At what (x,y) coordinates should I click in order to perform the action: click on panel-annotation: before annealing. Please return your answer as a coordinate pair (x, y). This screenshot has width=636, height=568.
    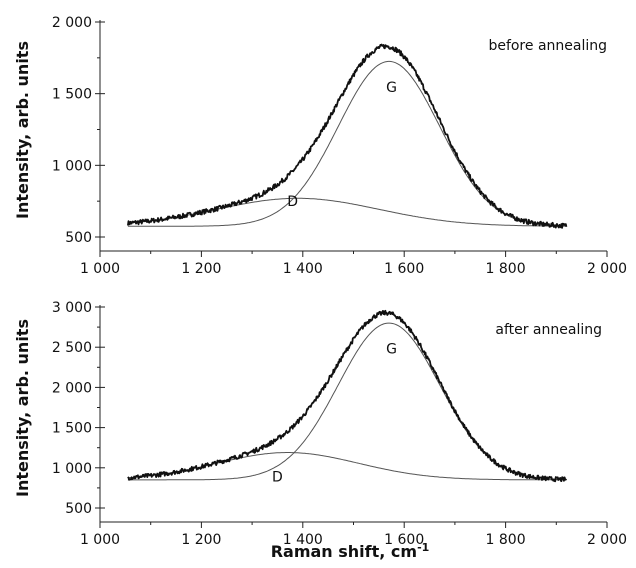
    Looking at the image, I should click on (547, 46).